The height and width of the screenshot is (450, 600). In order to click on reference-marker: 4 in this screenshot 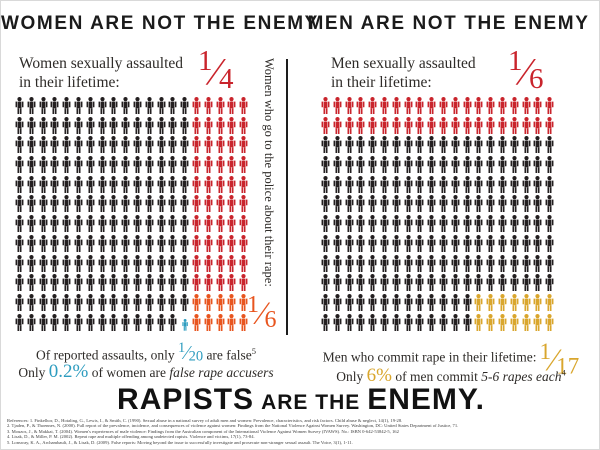, I will do `click(563, 372)`.